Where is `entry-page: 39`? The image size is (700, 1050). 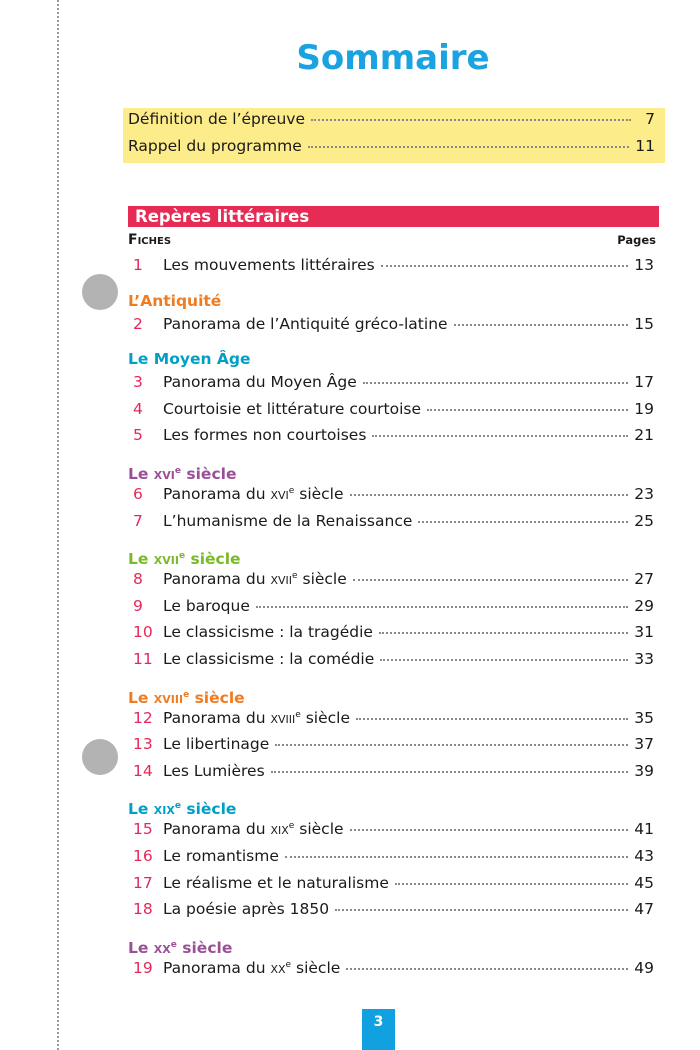 entry-page: 39 is located at coordinates (644, 770).